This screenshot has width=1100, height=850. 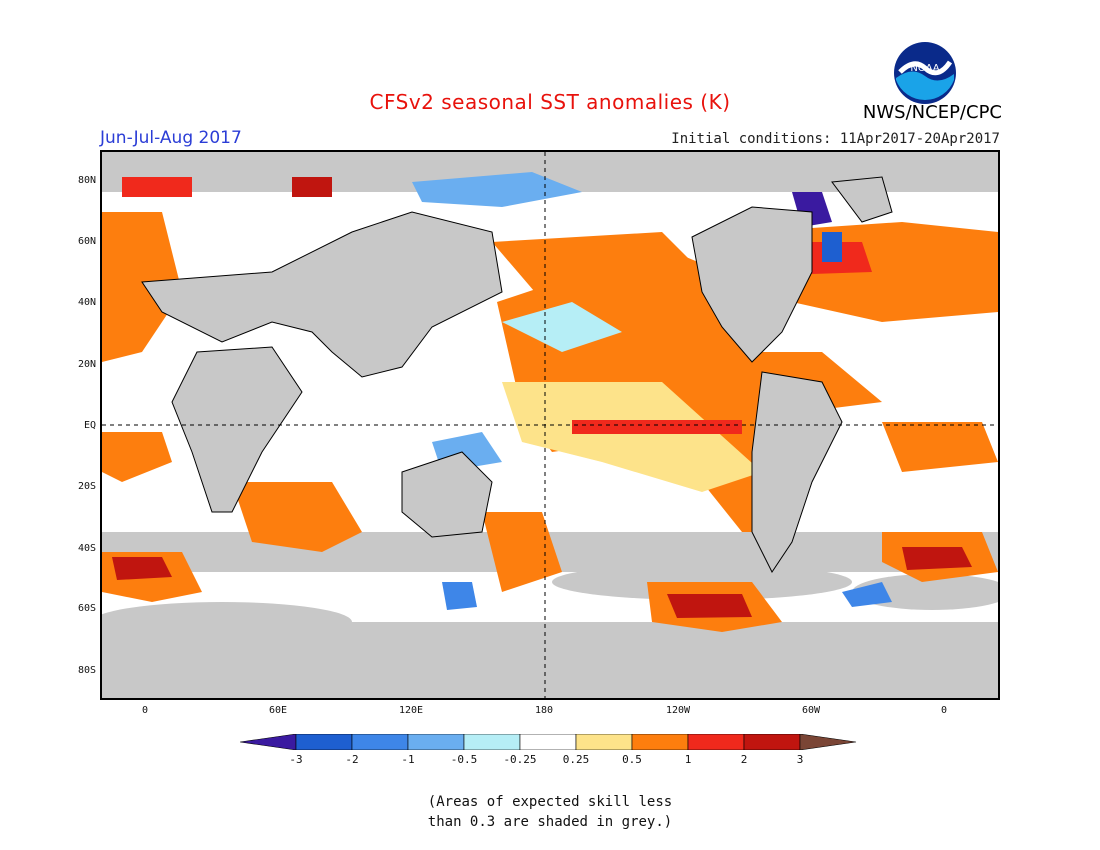 I want to click on colorbar-tick: -0.25, so click(x=520, y=759).